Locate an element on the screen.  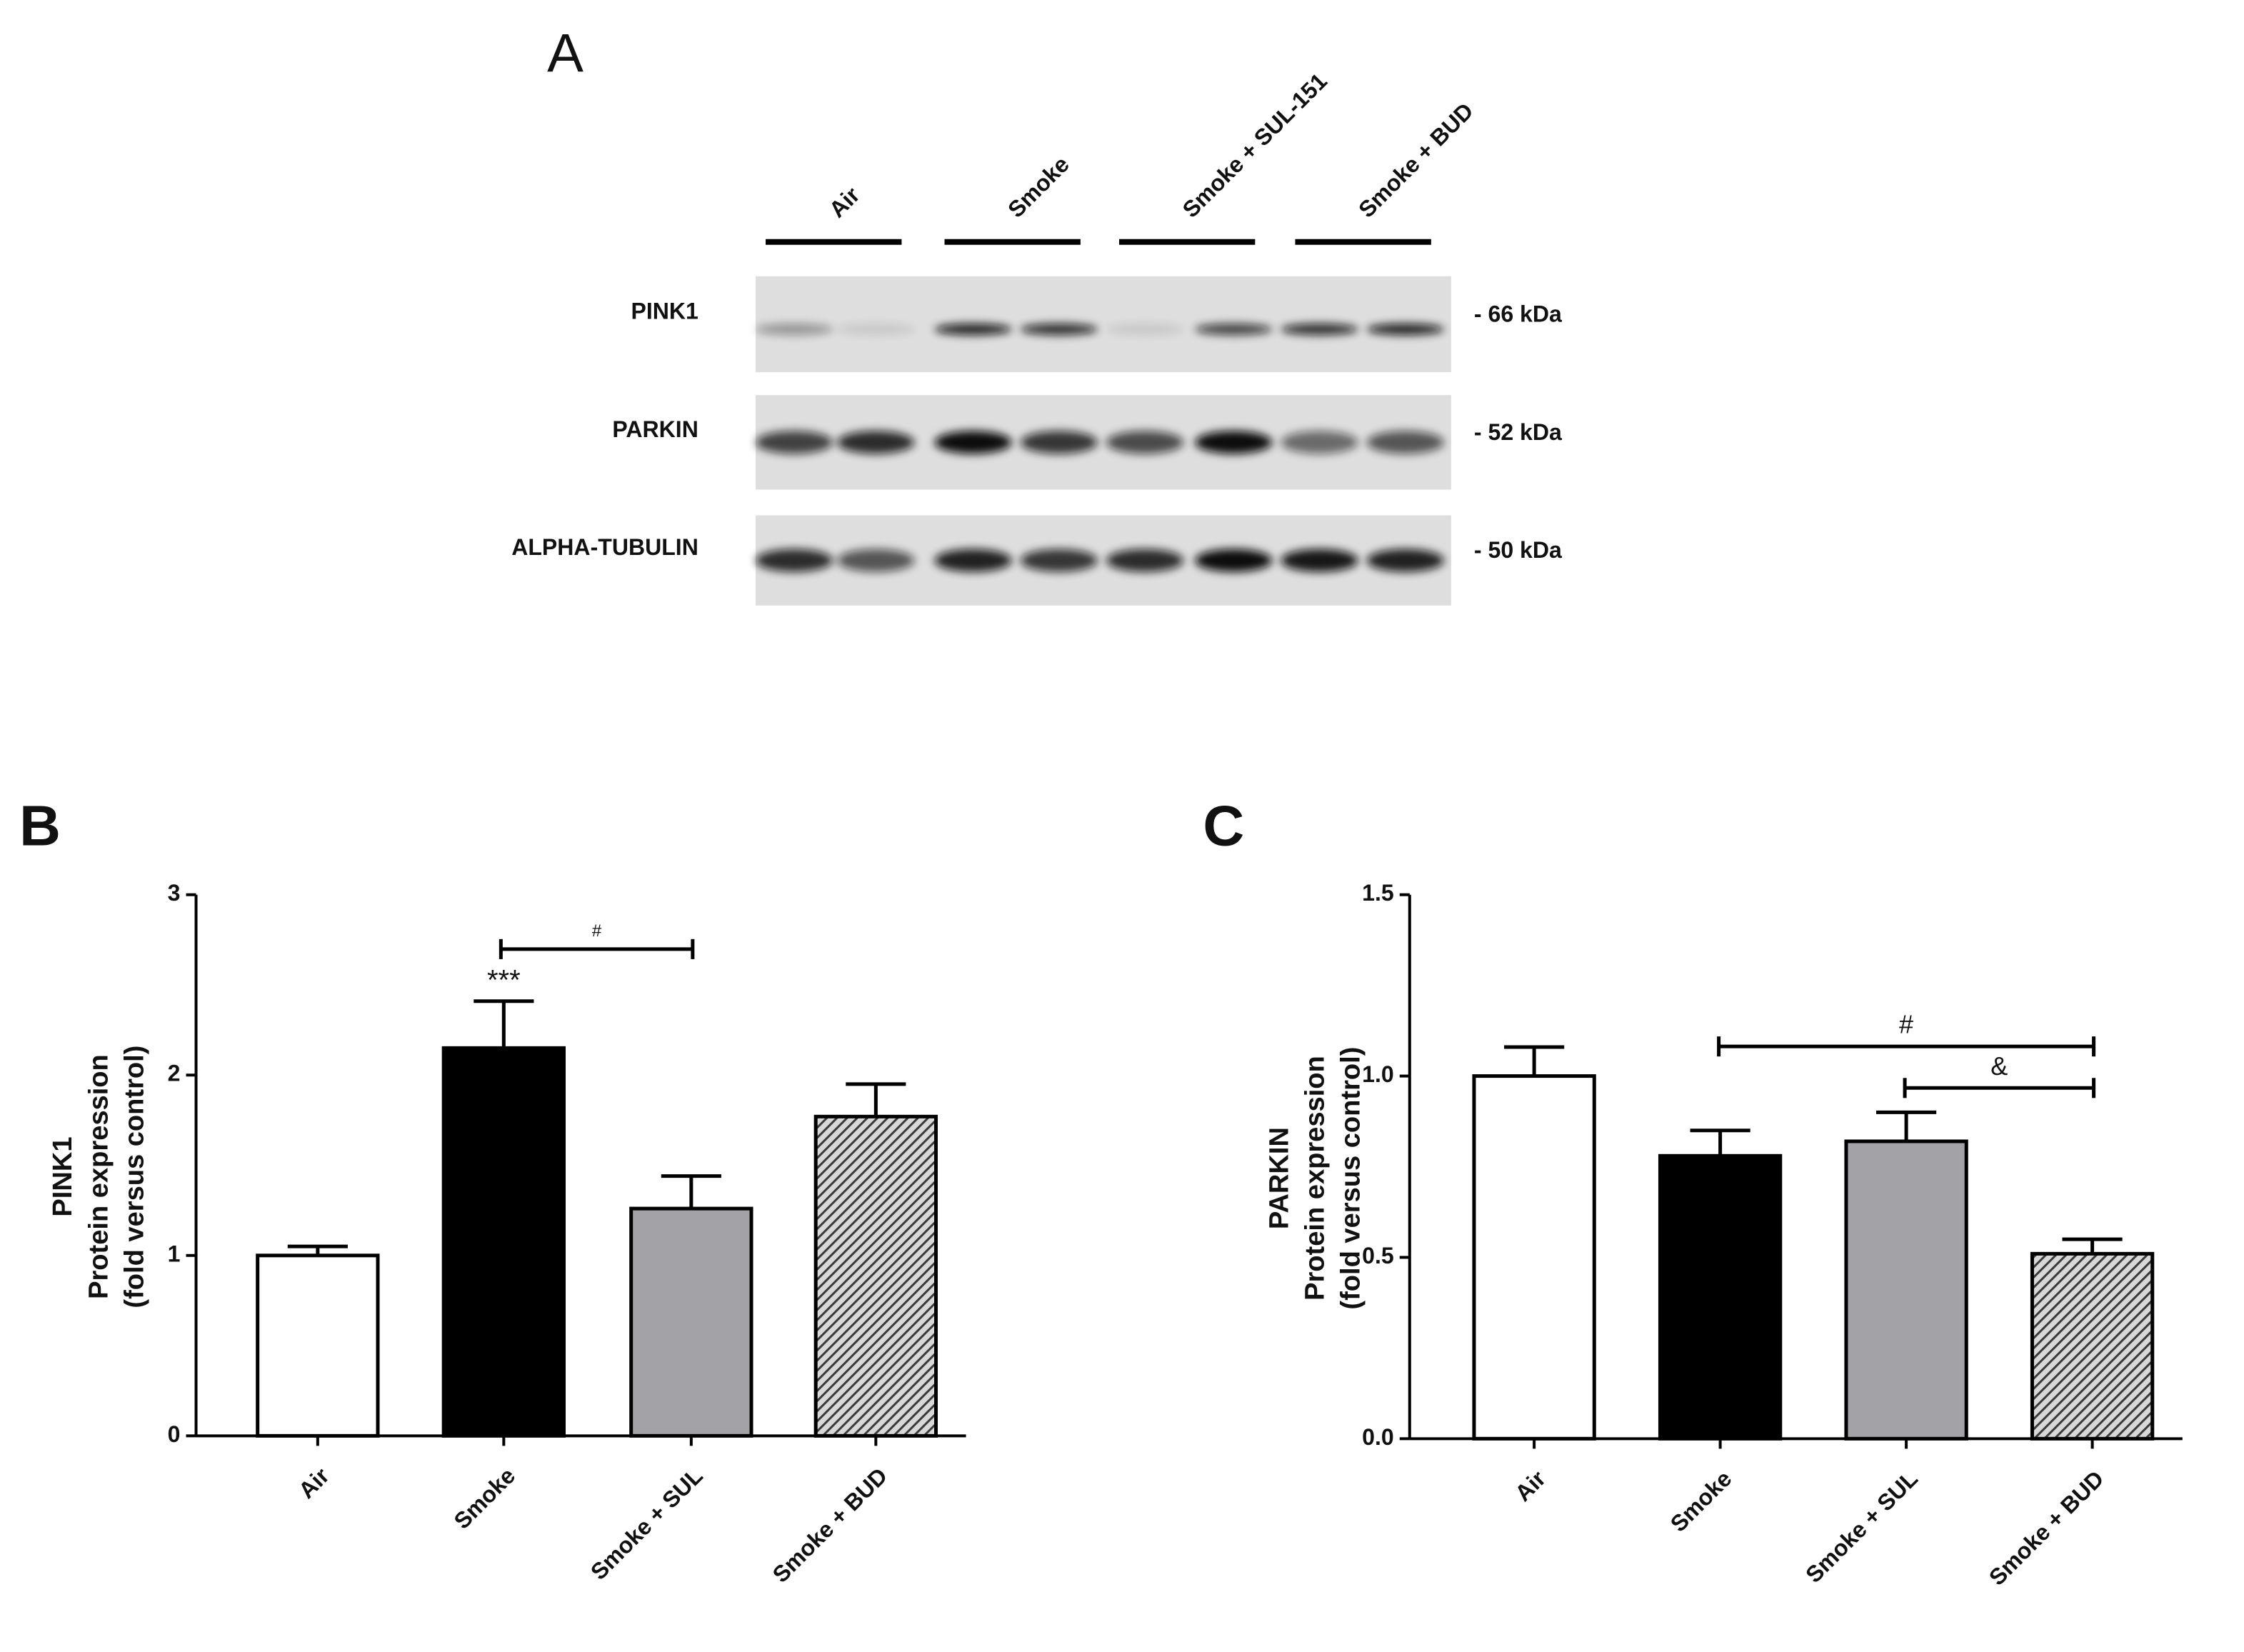
size-label: - 50 kDa is located at coordinates (1519, 550).